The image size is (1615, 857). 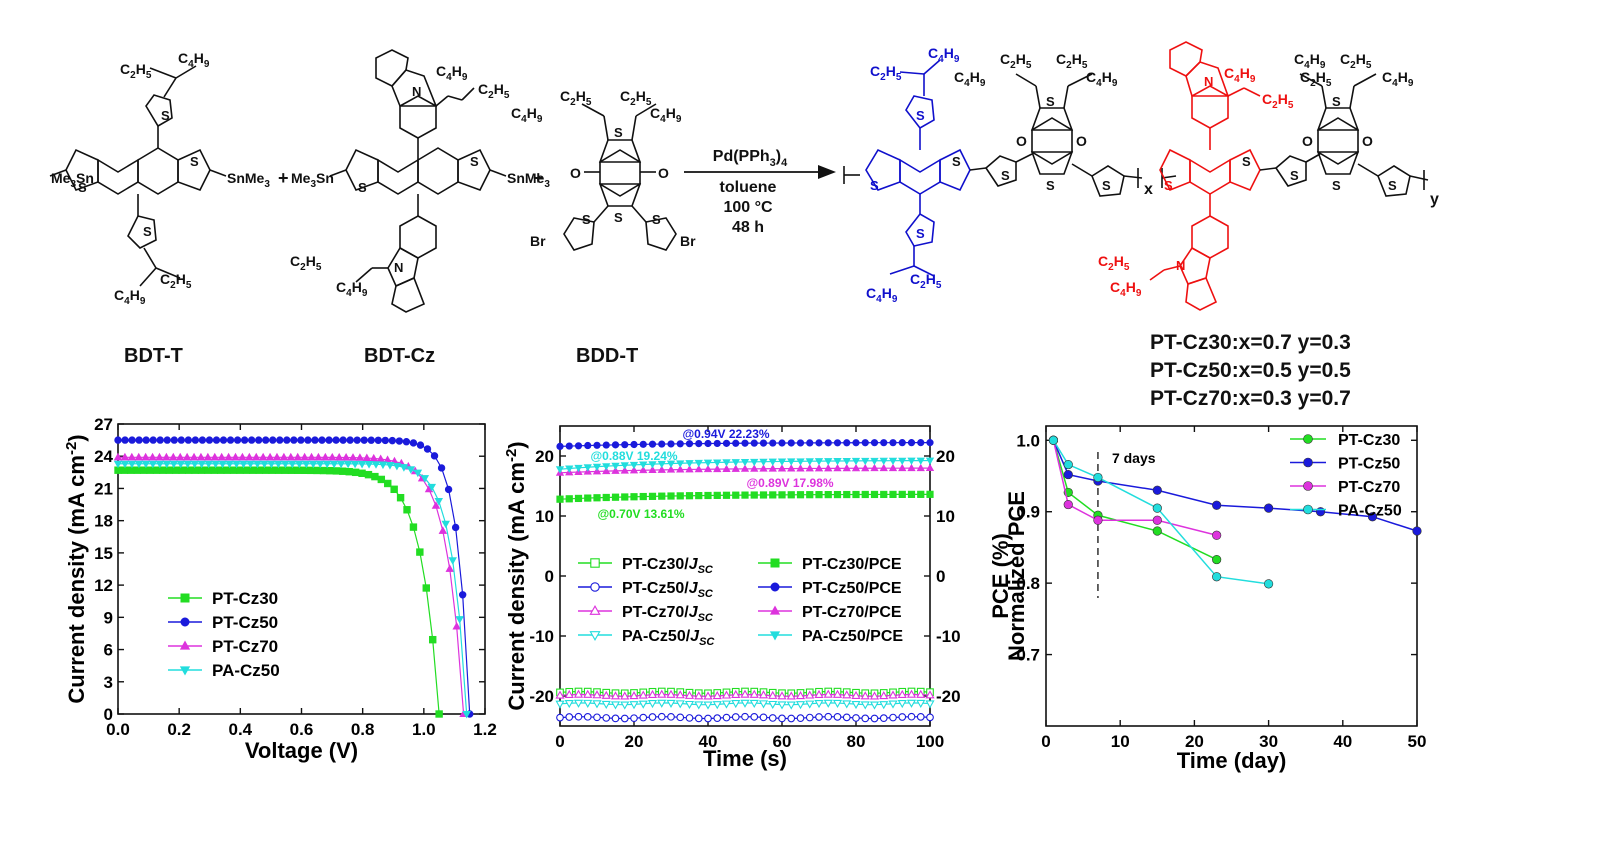 What do you see at coordinates (399, 356) in the screenshot?
I see `label-bdt-cz: BDT-Cz` at bounding box center [399, 356].